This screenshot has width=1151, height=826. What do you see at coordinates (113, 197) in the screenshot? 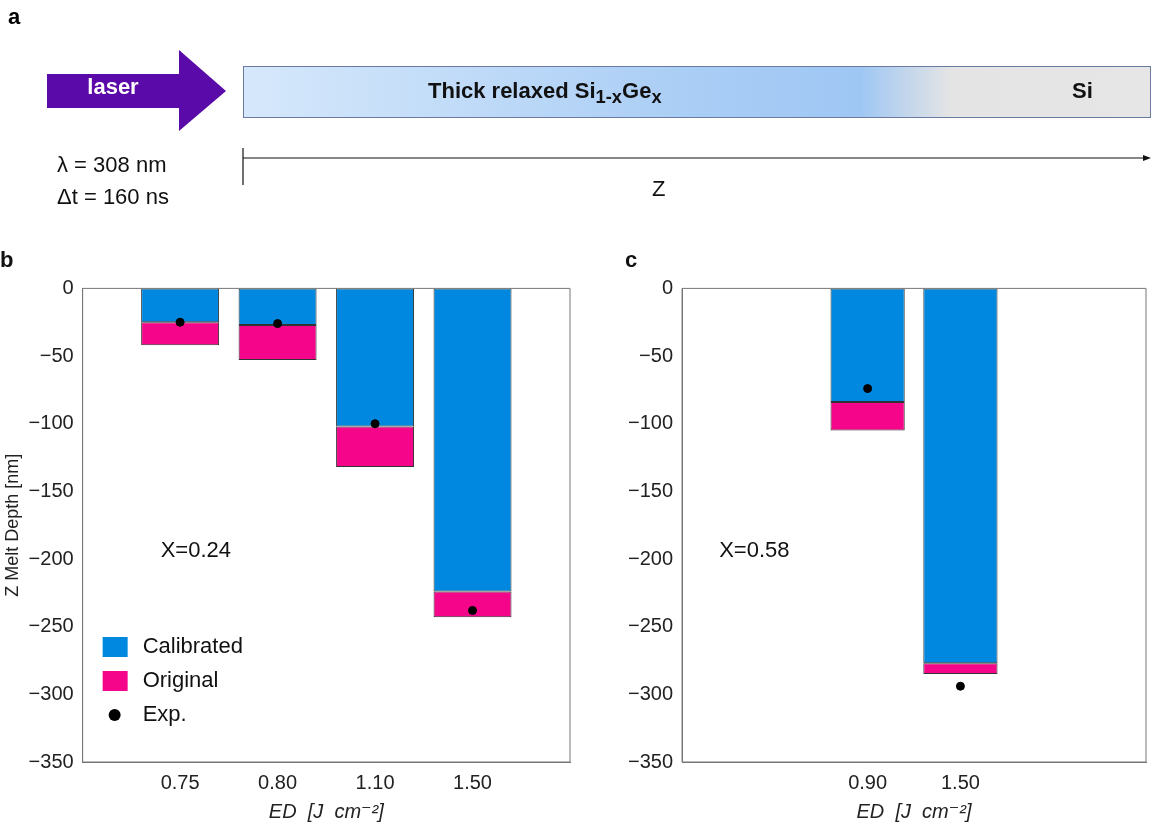
I see `text: Δt = 160 ns` at bounding box center [113, 197].